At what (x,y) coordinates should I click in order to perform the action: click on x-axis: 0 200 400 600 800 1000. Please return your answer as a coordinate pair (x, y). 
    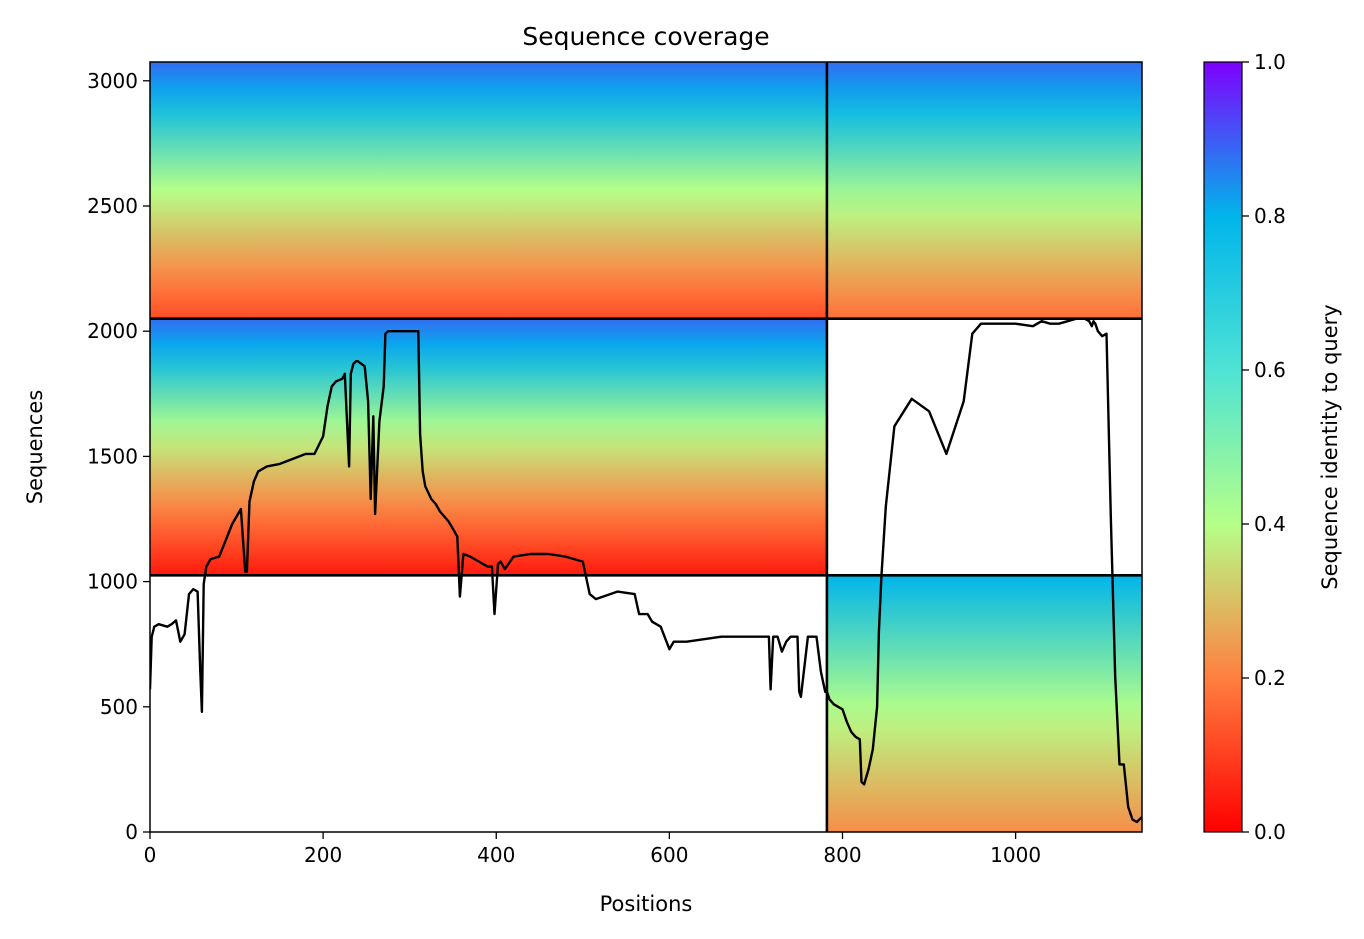
    Looking at the image, I should click on (592, 849).